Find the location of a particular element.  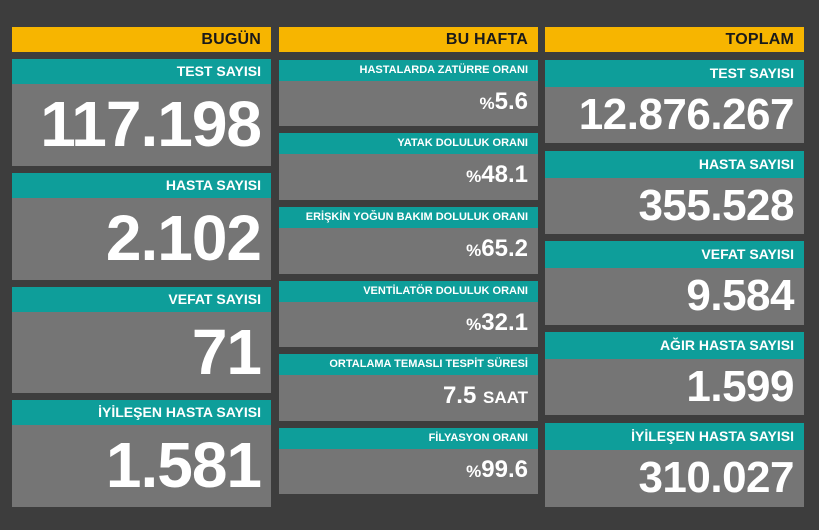

total-recovered-card: İYİLEŞEN HASTA SAYISI 310.027 is located at coordinates (674, 465).